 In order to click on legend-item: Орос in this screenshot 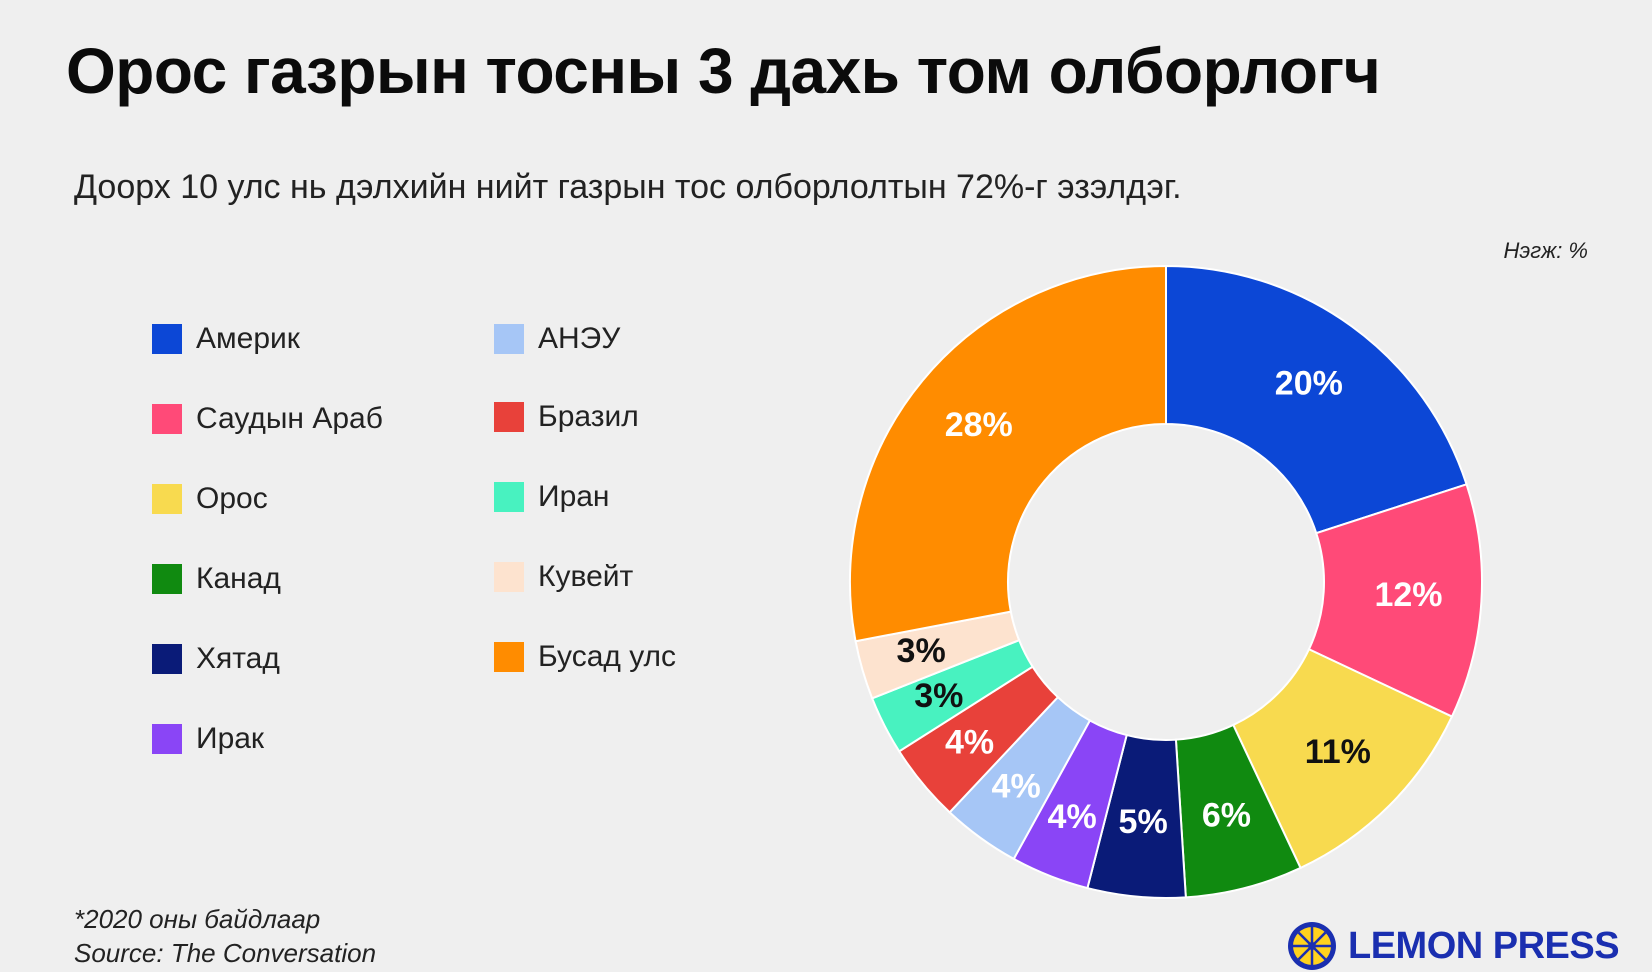, I will do `click(210, 499)`.